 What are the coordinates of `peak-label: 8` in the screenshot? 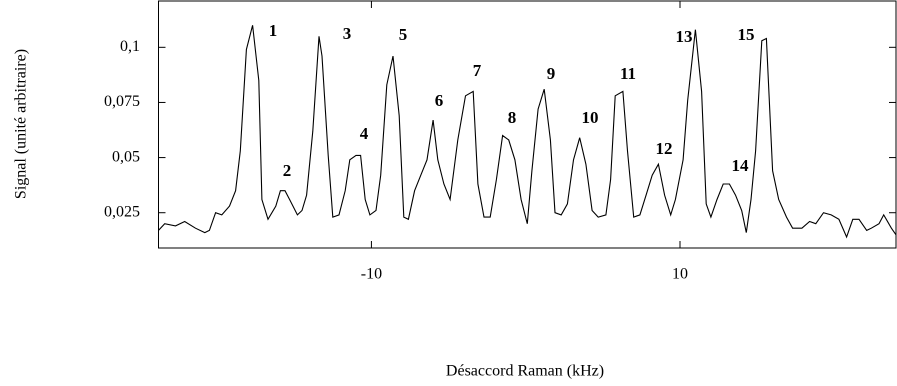 It's located at (512, 117).